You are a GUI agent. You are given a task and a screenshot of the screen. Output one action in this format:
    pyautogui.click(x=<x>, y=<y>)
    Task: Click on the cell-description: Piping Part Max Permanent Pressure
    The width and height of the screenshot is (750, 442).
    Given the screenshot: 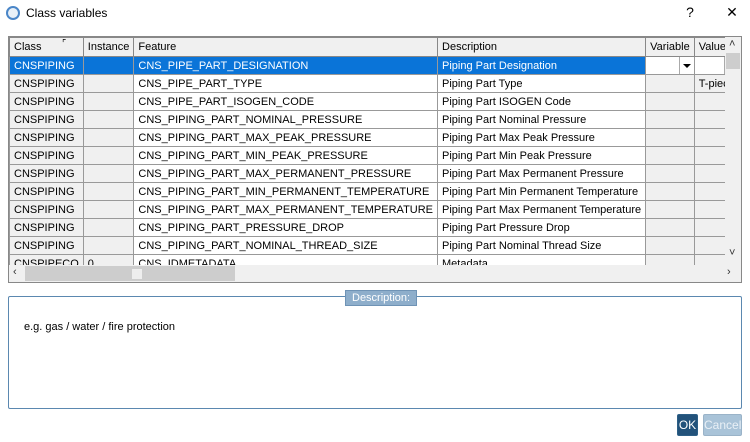 What is the action you would take?
    pyautogui.click(x=542, y=173)
    